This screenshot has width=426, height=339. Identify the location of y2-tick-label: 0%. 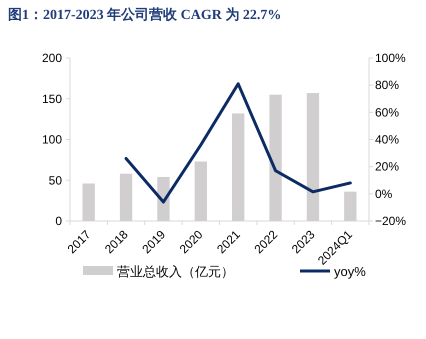
(384, 193).